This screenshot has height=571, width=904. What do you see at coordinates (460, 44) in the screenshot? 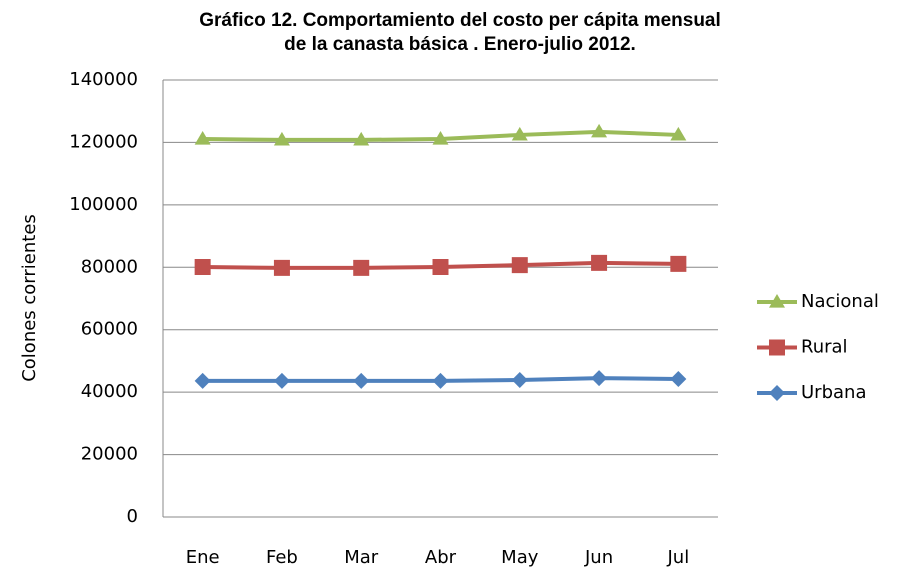
I see `chart-title: de la canasta básica . Enero-julio 2012.` at bounding box center [460, 44].